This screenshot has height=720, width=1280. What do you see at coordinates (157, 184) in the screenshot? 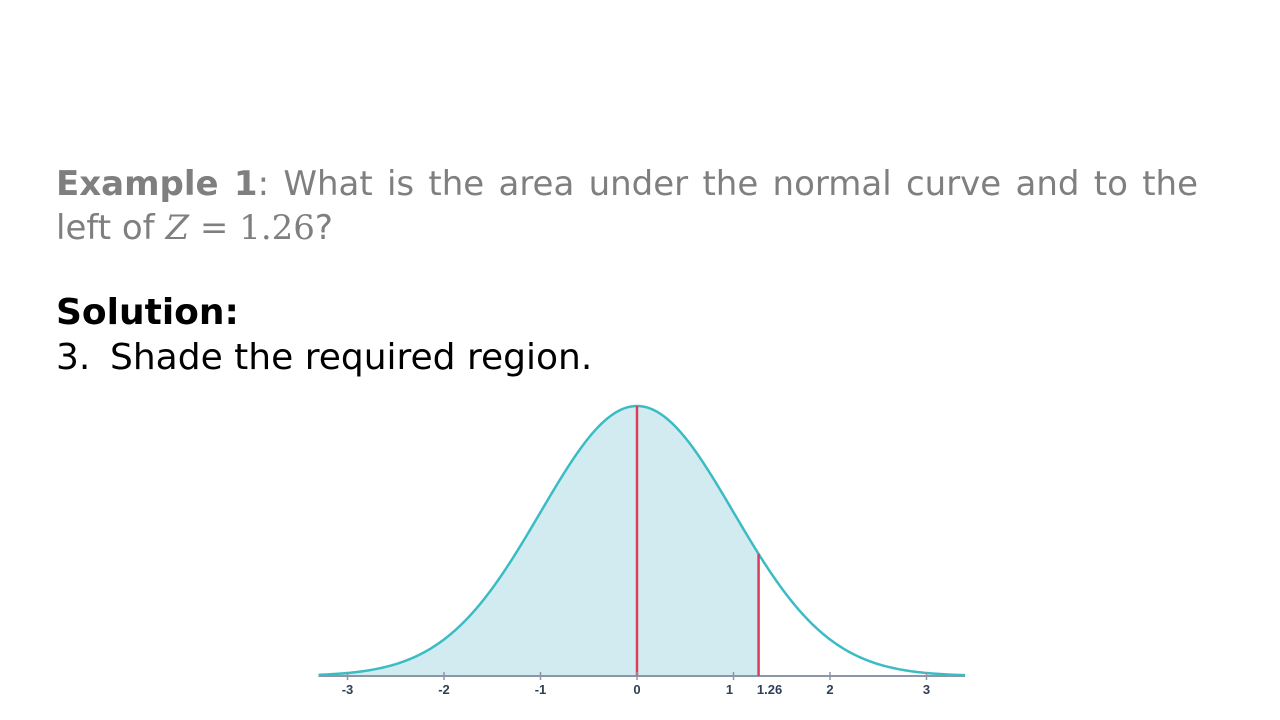
I see `example-label: Example 1` at bounding box center [157, 184].